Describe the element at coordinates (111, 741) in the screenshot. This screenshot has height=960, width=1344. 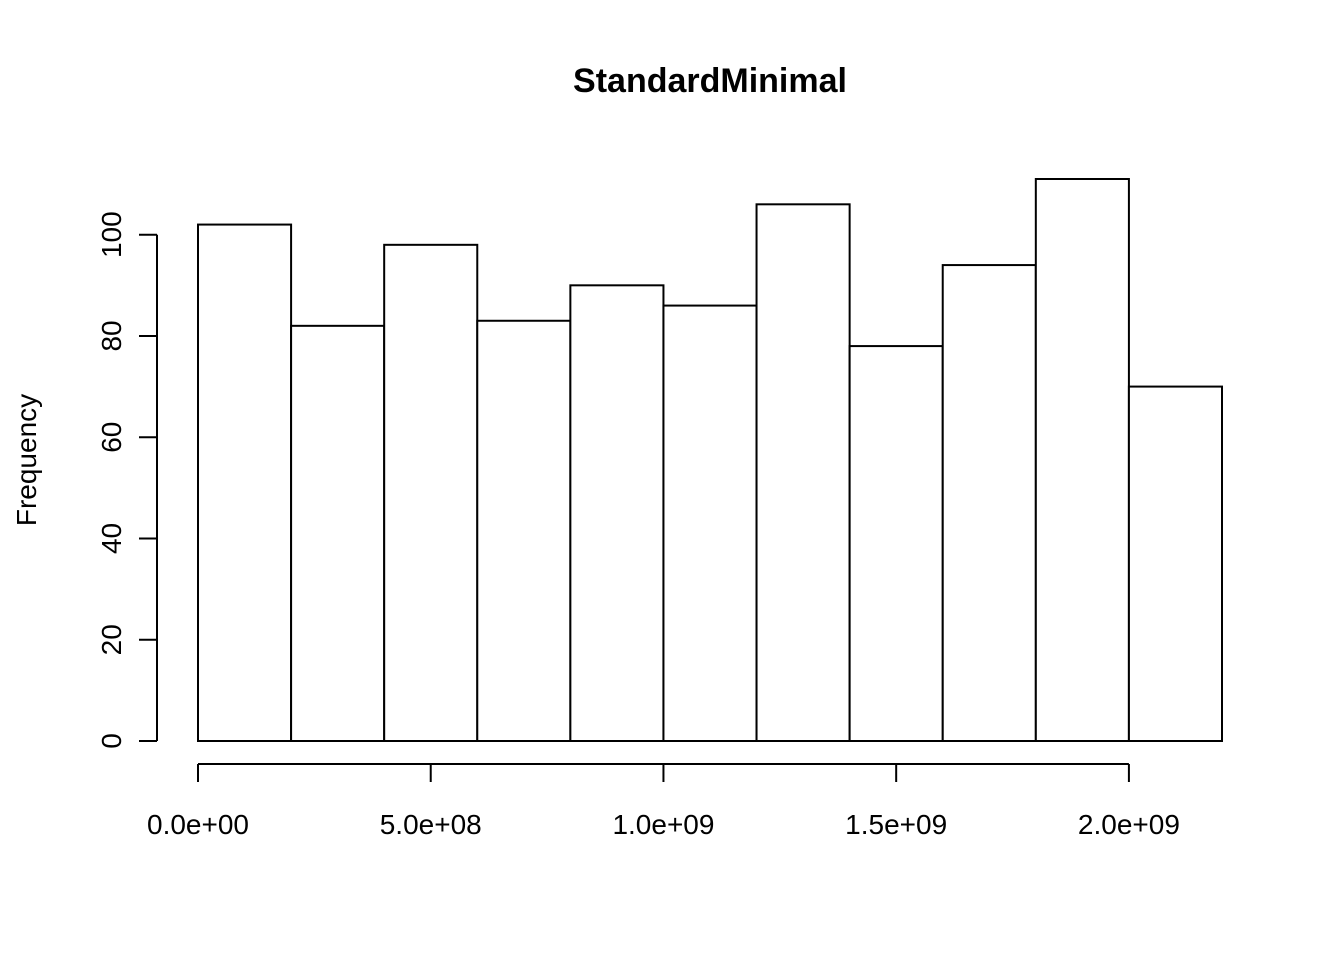
I see `y-tick-label: 0` at that location.